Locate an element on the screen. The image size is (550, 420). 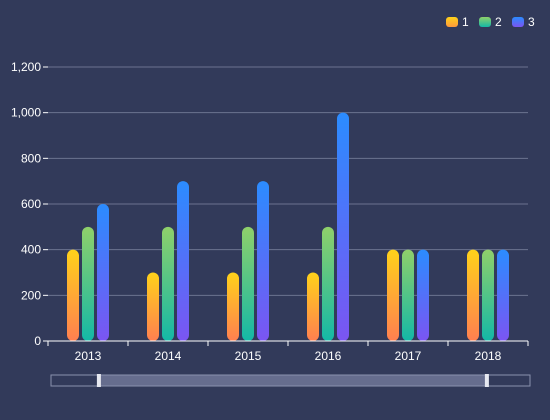
y-tick-label: 400 is located at coordinates (31, 250).